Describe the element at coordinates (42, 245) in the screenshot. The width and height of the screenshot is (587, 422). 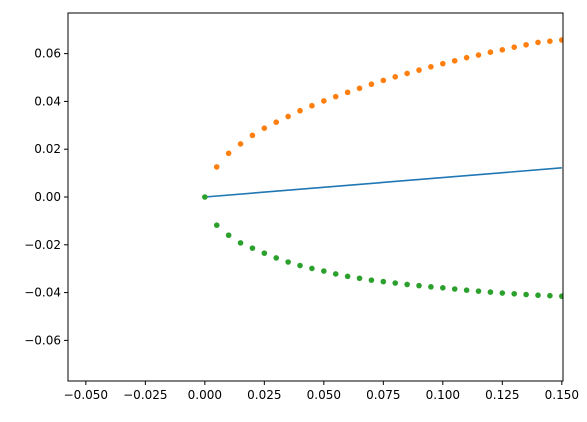
I see `y-tick-label: −0.02` at that location.